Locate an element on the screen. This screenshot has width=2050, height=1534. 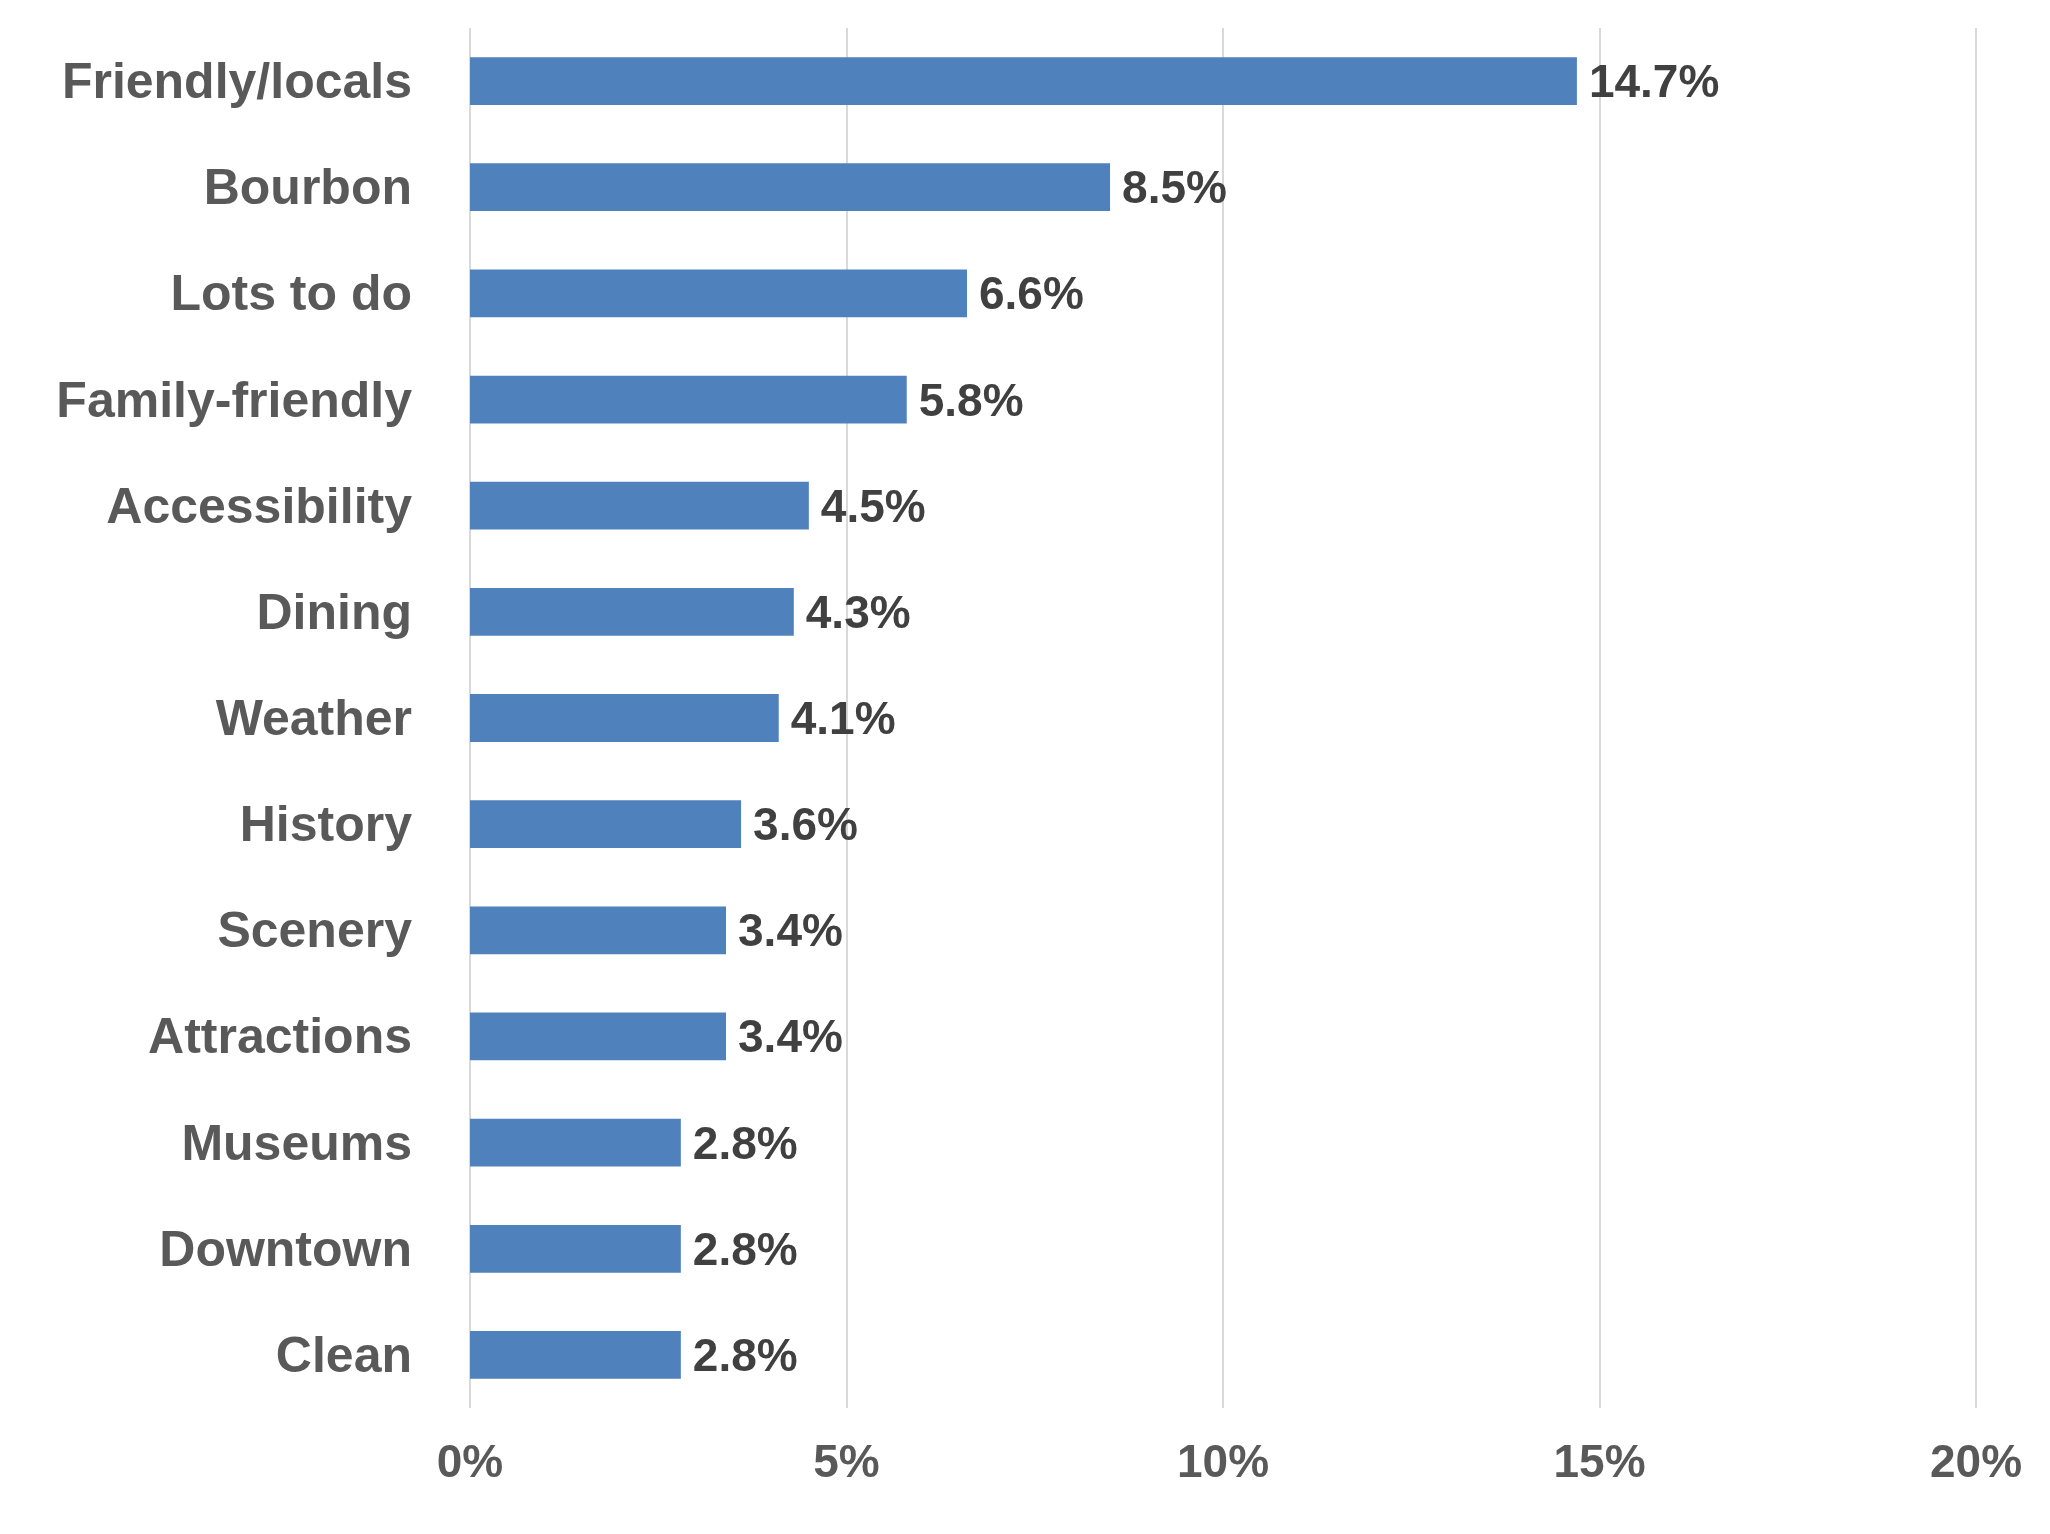
x-tick-label: 20% is located at coordinates (1976, 1461).